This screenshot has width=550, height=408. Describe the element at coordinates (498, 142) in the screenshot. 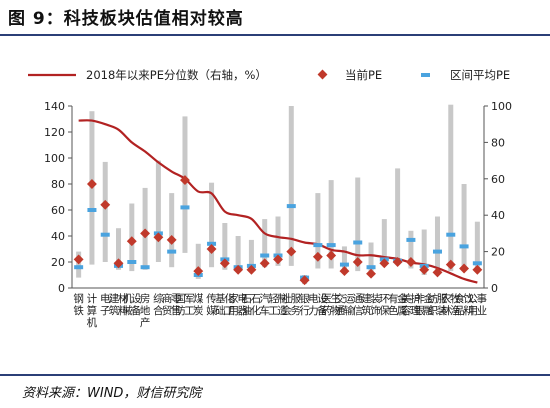

I see `right-tick-label: 80` at that location.